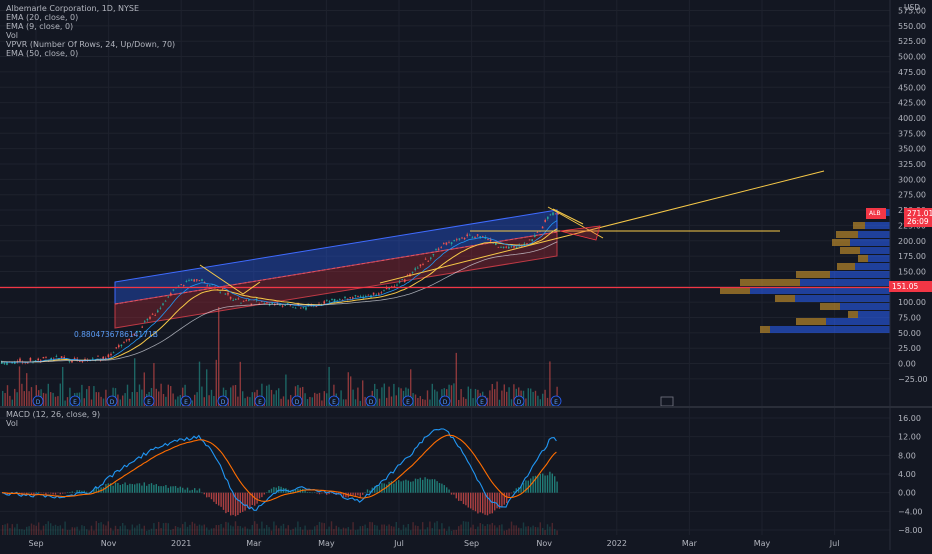 The width and height of the screenshot is (932, 554). What do you see at coordinates (91, 44) in the screenshot?
I see `legend-vpvr: VPVR (Number Of Rows, 24, Up/Down, 70)` at bounding box center [91, 44].